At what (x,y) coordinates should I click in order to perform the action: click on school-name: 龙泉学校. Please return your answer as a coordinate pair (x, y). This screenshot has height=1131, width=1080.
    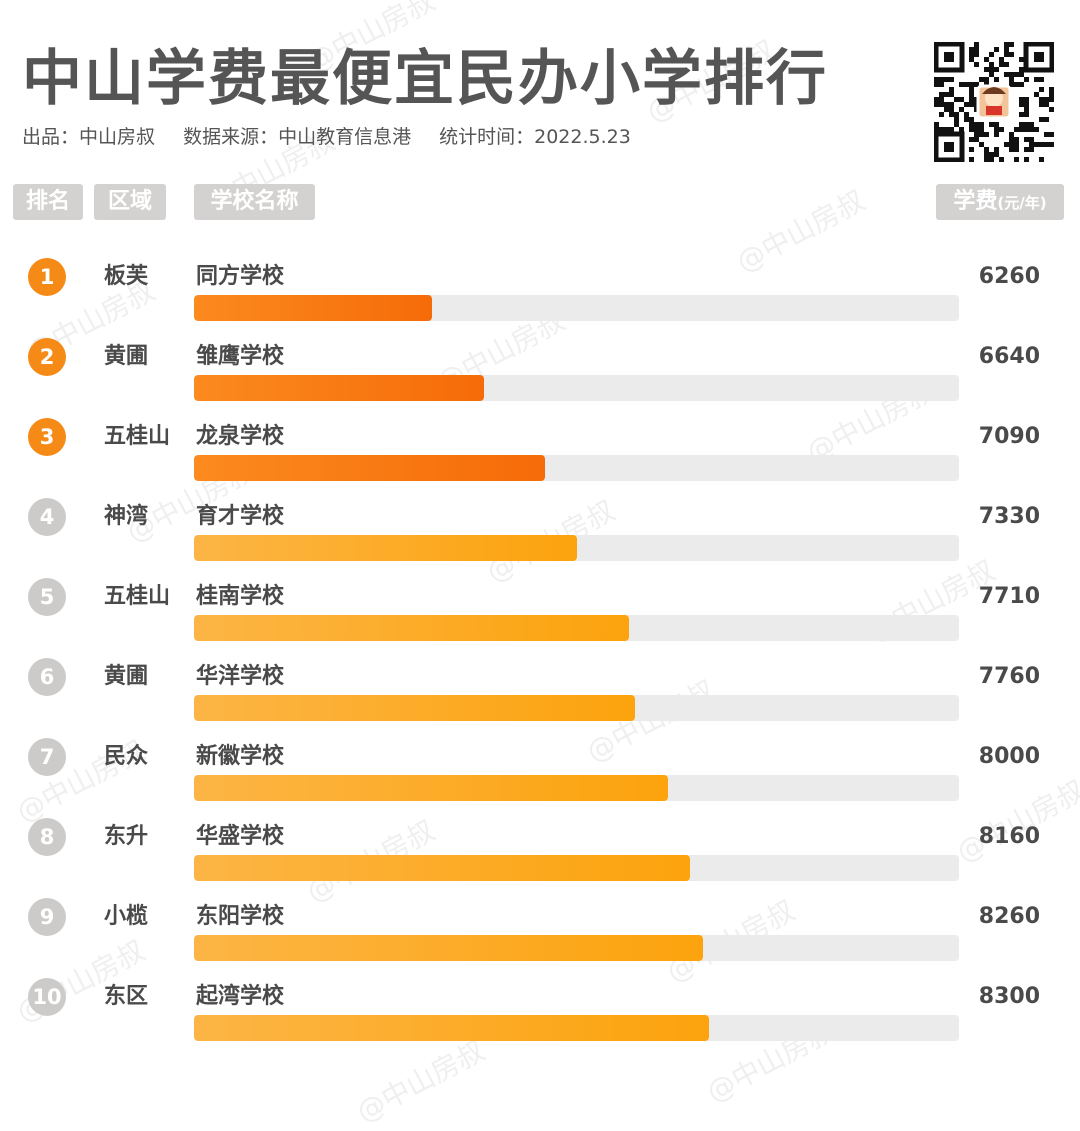
    Looking at the image, I should click on (240, 436).